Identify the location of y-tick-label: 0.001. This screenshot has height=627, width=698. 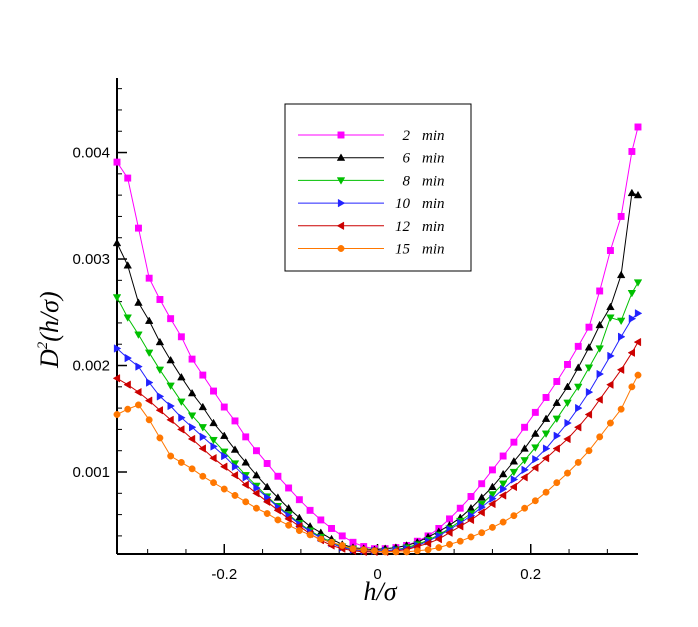
(91, 472).